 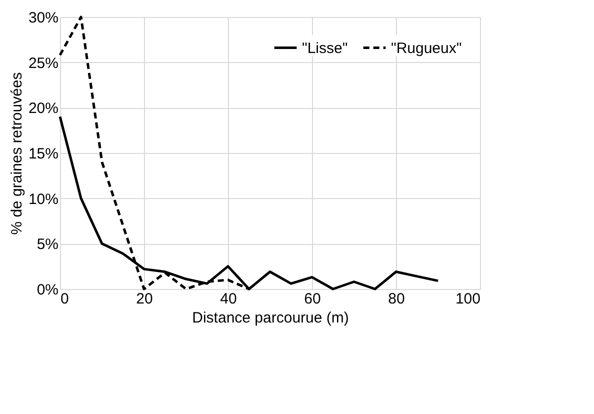 I want to click on y-tick-label: 30%, so click(x=43, y=18).